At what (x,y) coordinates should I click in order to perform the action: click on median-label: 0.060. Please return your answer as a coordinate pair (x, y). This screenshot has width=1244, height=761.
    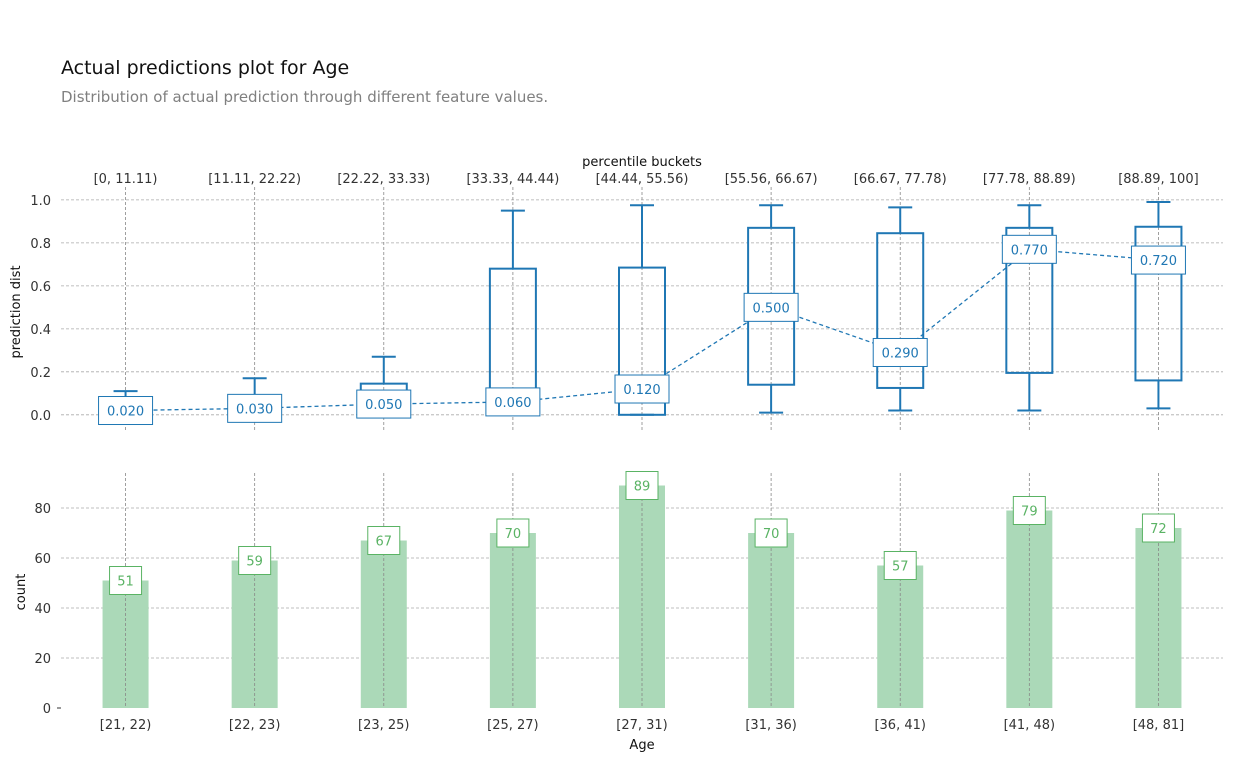
    Looking at the image, I should click on (512, 403).